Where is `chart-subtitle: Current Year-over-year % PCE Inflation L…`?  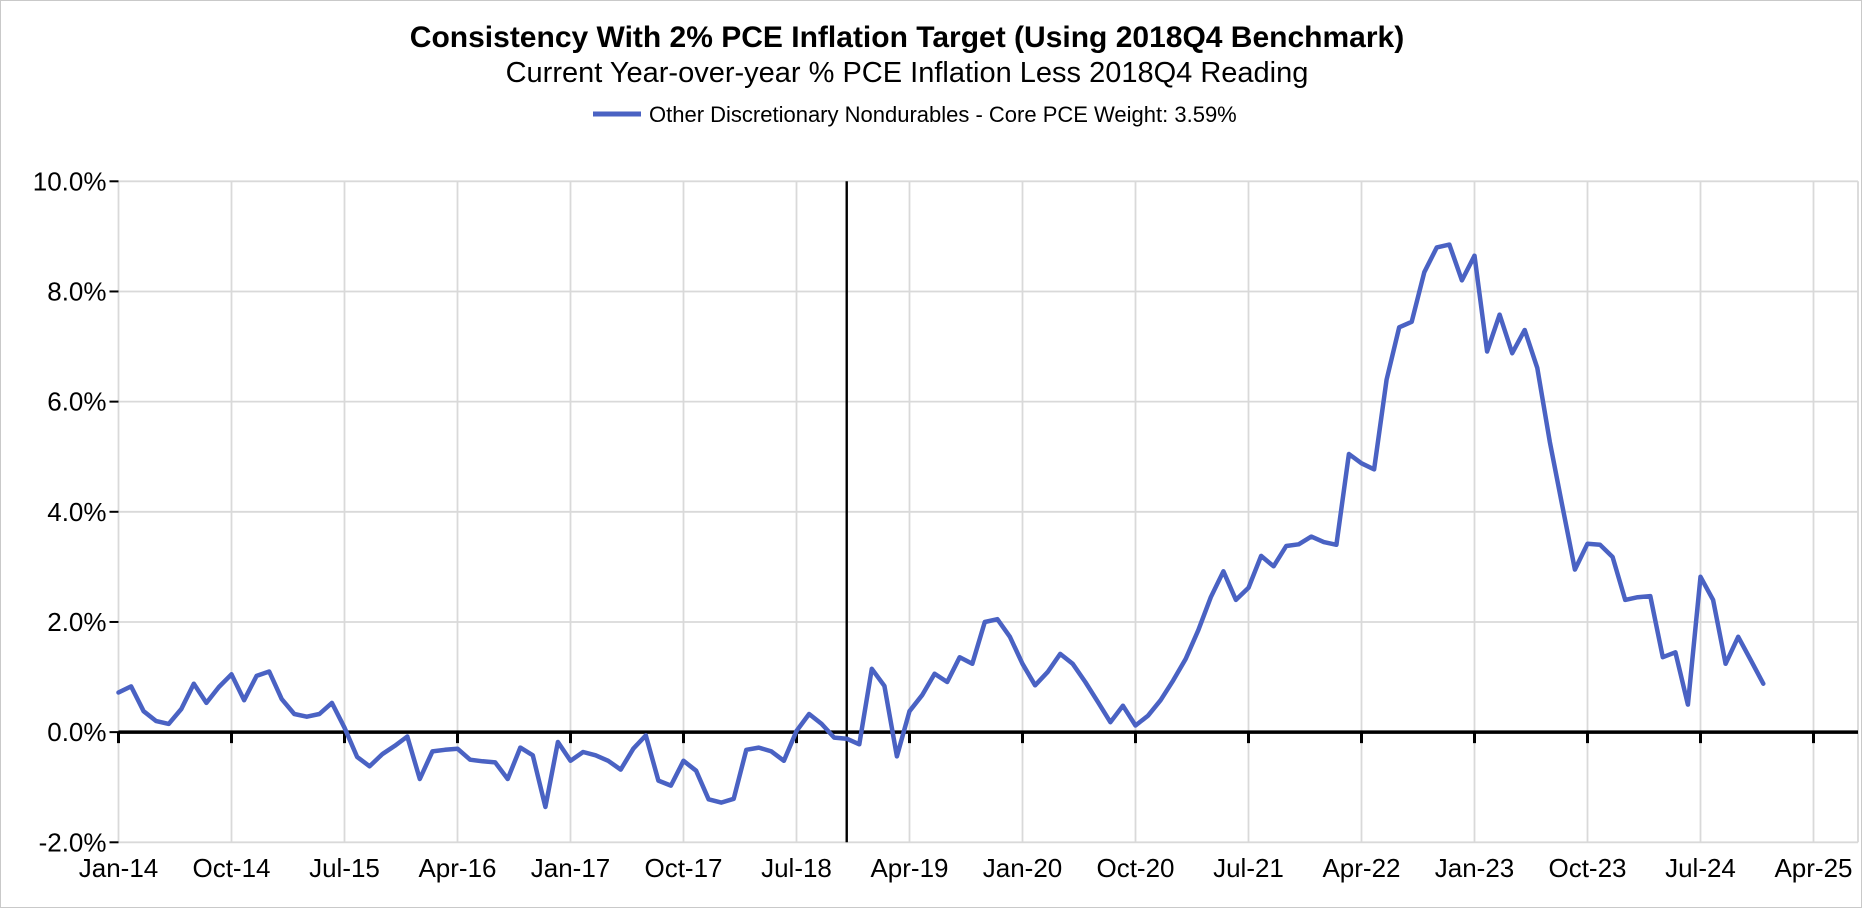 chart-subtitle: Current Year-over-year % PCE Inflation L… is located at coordinates (907, 73).